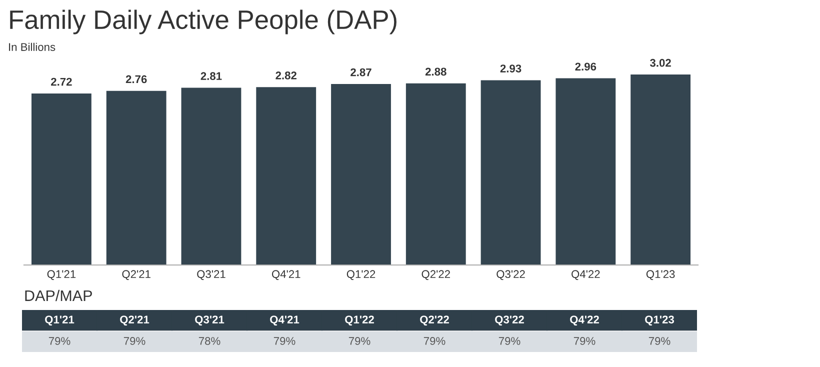  I want to click on category-label: Q1'21, so click(59, 321).